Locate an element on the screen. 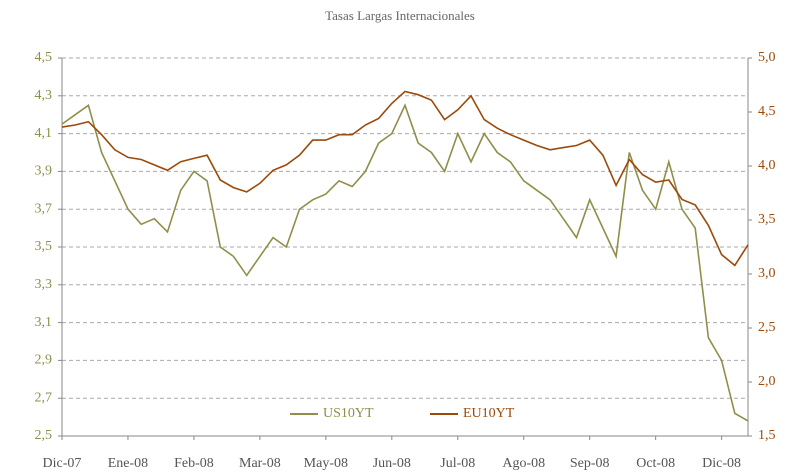  y2-tick-label: 4,5 is located at coordinates (767, 111).